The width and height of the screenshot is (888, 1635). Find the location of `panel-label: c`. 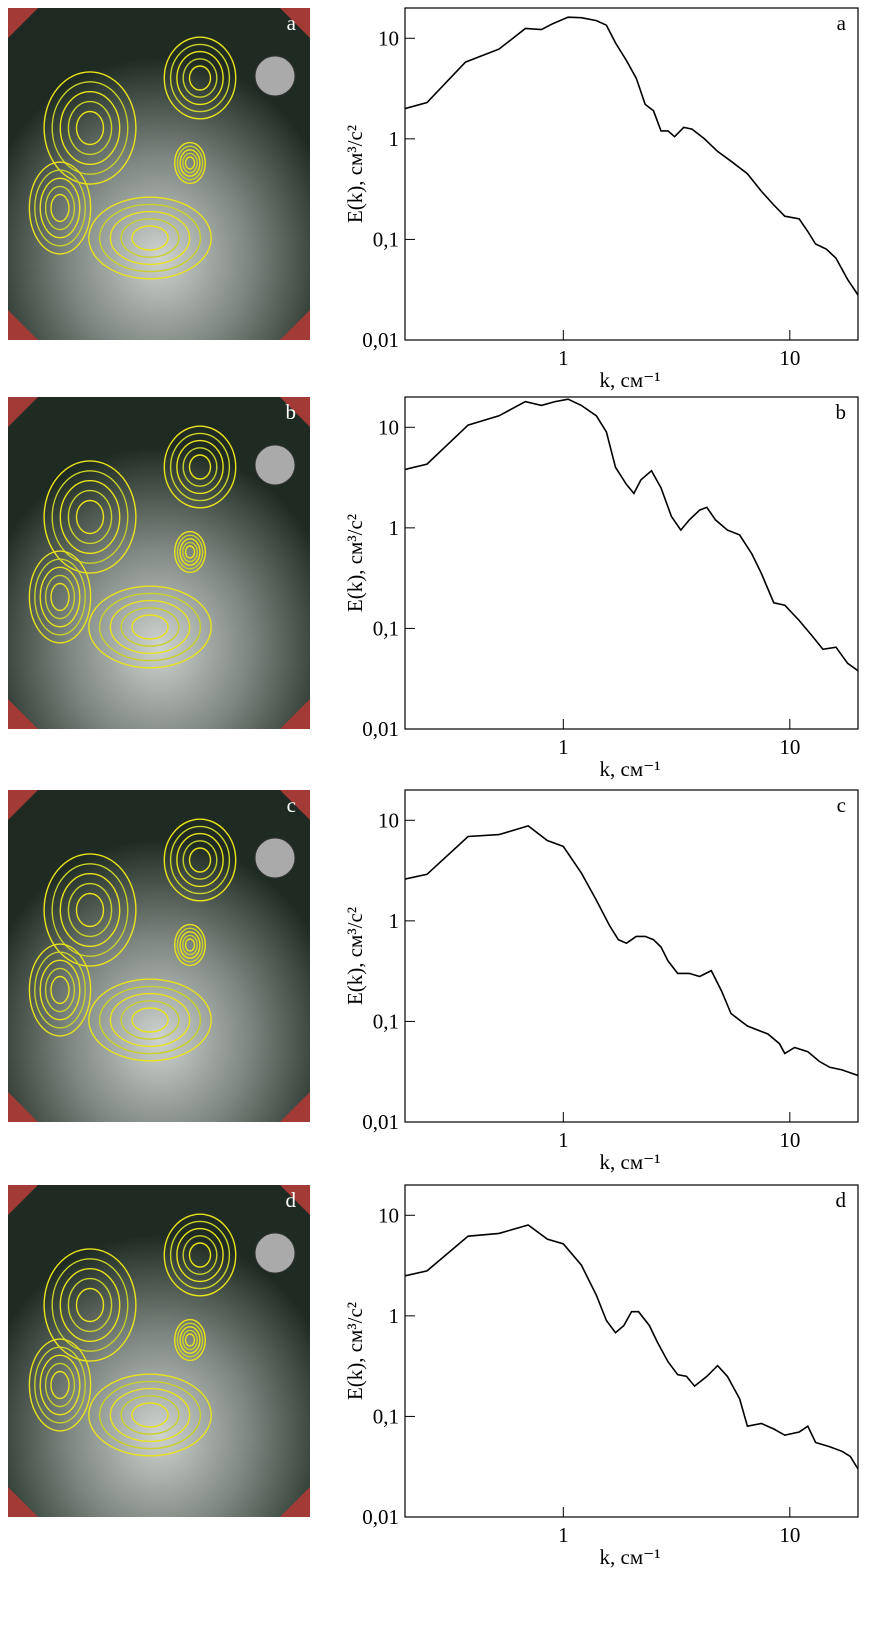

panel-label: c is located at coordinates (841, 805).